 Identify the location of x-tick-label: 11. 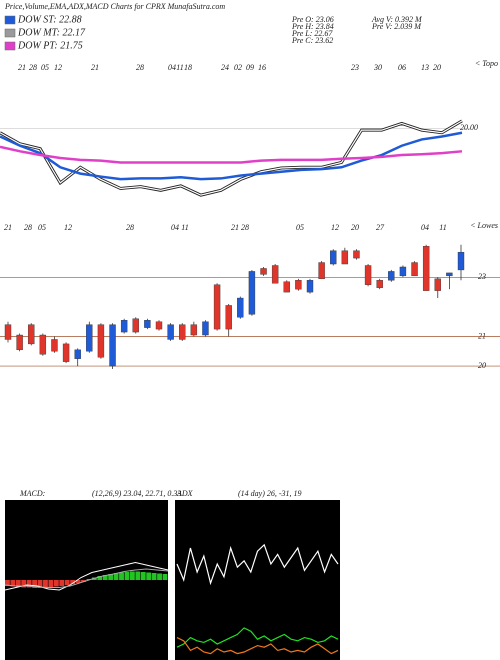
(179, 67).